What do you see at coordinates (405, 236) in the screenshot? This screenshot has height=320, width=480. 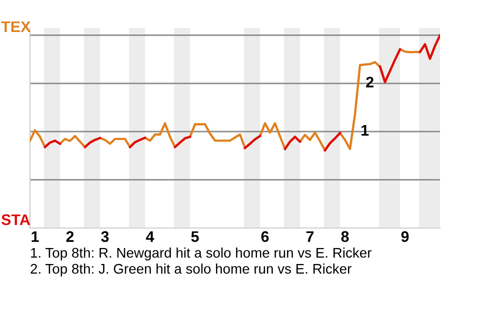 I see `x-tick-label: 9` at bounding box center [405, 236].